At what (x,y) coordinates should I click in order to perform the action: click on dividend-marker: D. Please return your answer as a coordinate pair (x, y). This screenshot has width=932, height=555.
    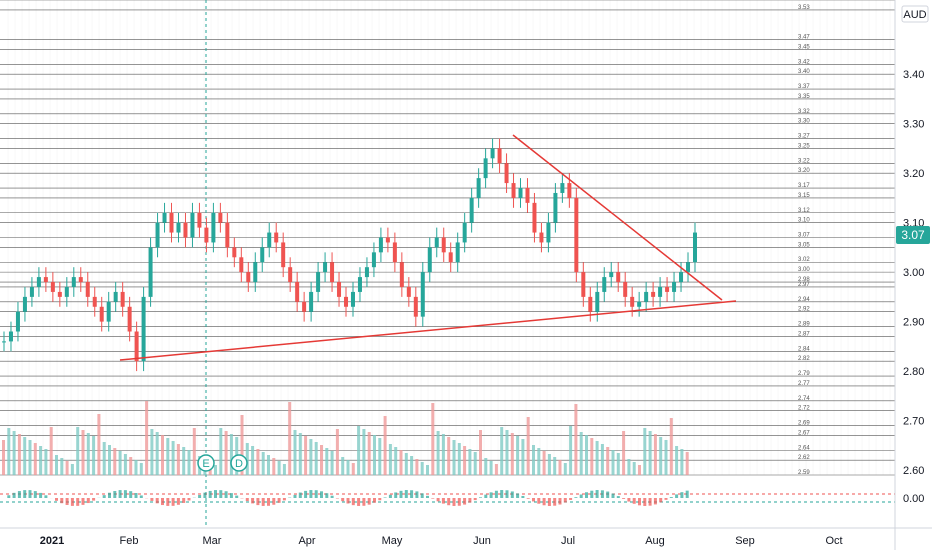
    Looking at the image, I should click on (239, 463).